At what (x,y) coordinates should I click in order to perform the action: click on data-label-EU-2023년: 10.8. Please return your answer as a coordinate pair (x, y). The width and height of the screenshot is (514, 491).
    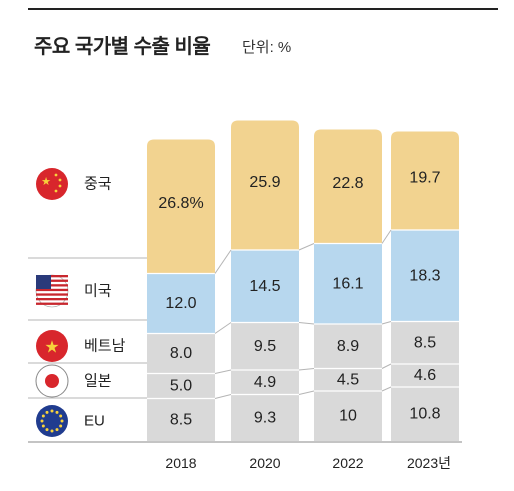
    Looking at the image, I should click on (424, 414).